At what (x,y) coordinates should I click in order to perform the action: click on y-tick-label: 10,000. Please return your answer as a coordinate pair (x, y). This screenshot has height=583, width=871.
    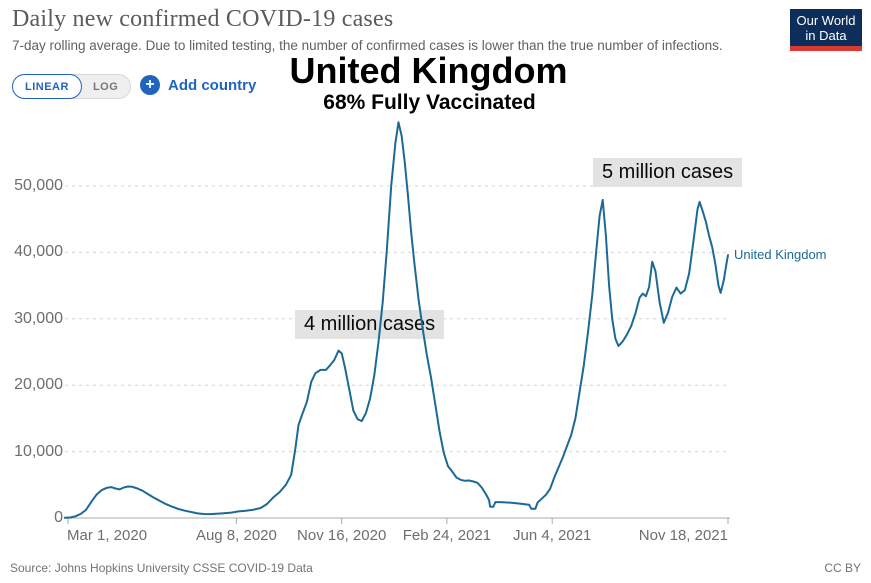
    Looking at the image, I should click on (38, 451).